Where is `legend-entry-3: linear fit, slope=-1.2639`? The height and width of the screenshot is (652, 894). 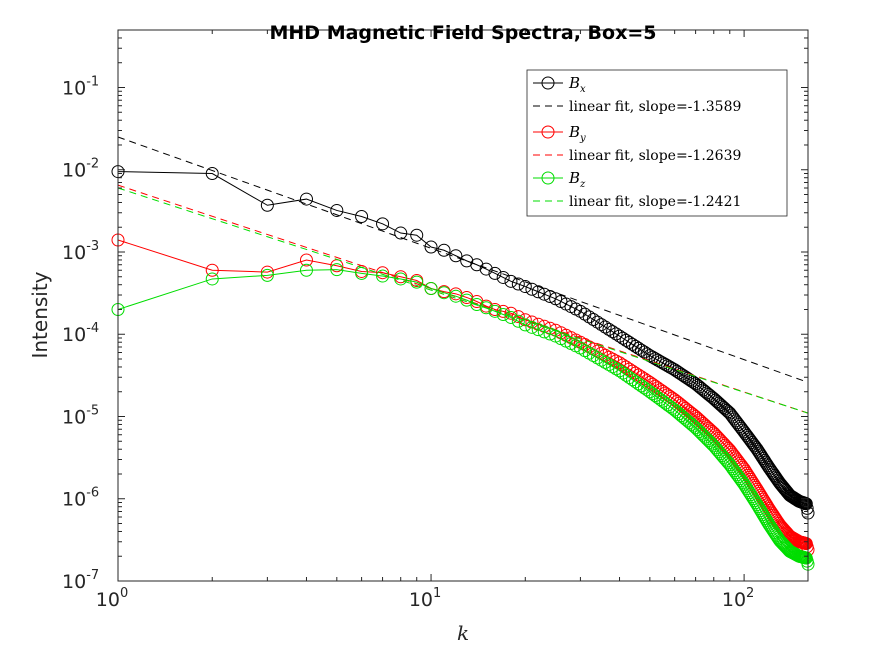 legend-entry-3: linear fit, slope=-1.2639 is located at coordinates (637, 156).